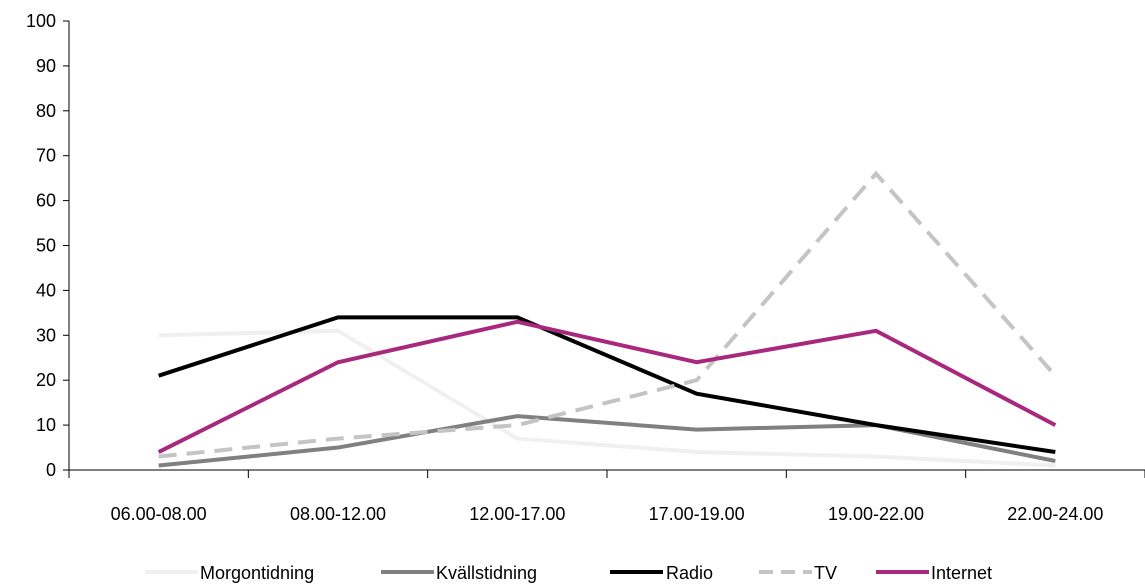 The height and width of the screenshot is (586, 1145). Describe the element at coordinates (689, 573) in the screenshot. I see `legend-label: Radio` at that location.